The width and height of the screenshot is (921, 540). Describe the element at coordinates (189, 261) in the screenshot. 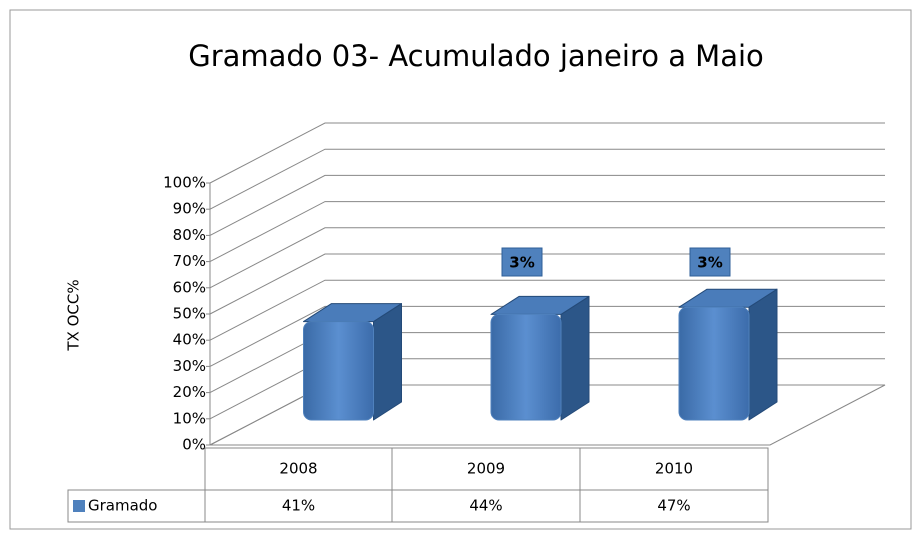

I see `y-tick-label: 70%` at that location.